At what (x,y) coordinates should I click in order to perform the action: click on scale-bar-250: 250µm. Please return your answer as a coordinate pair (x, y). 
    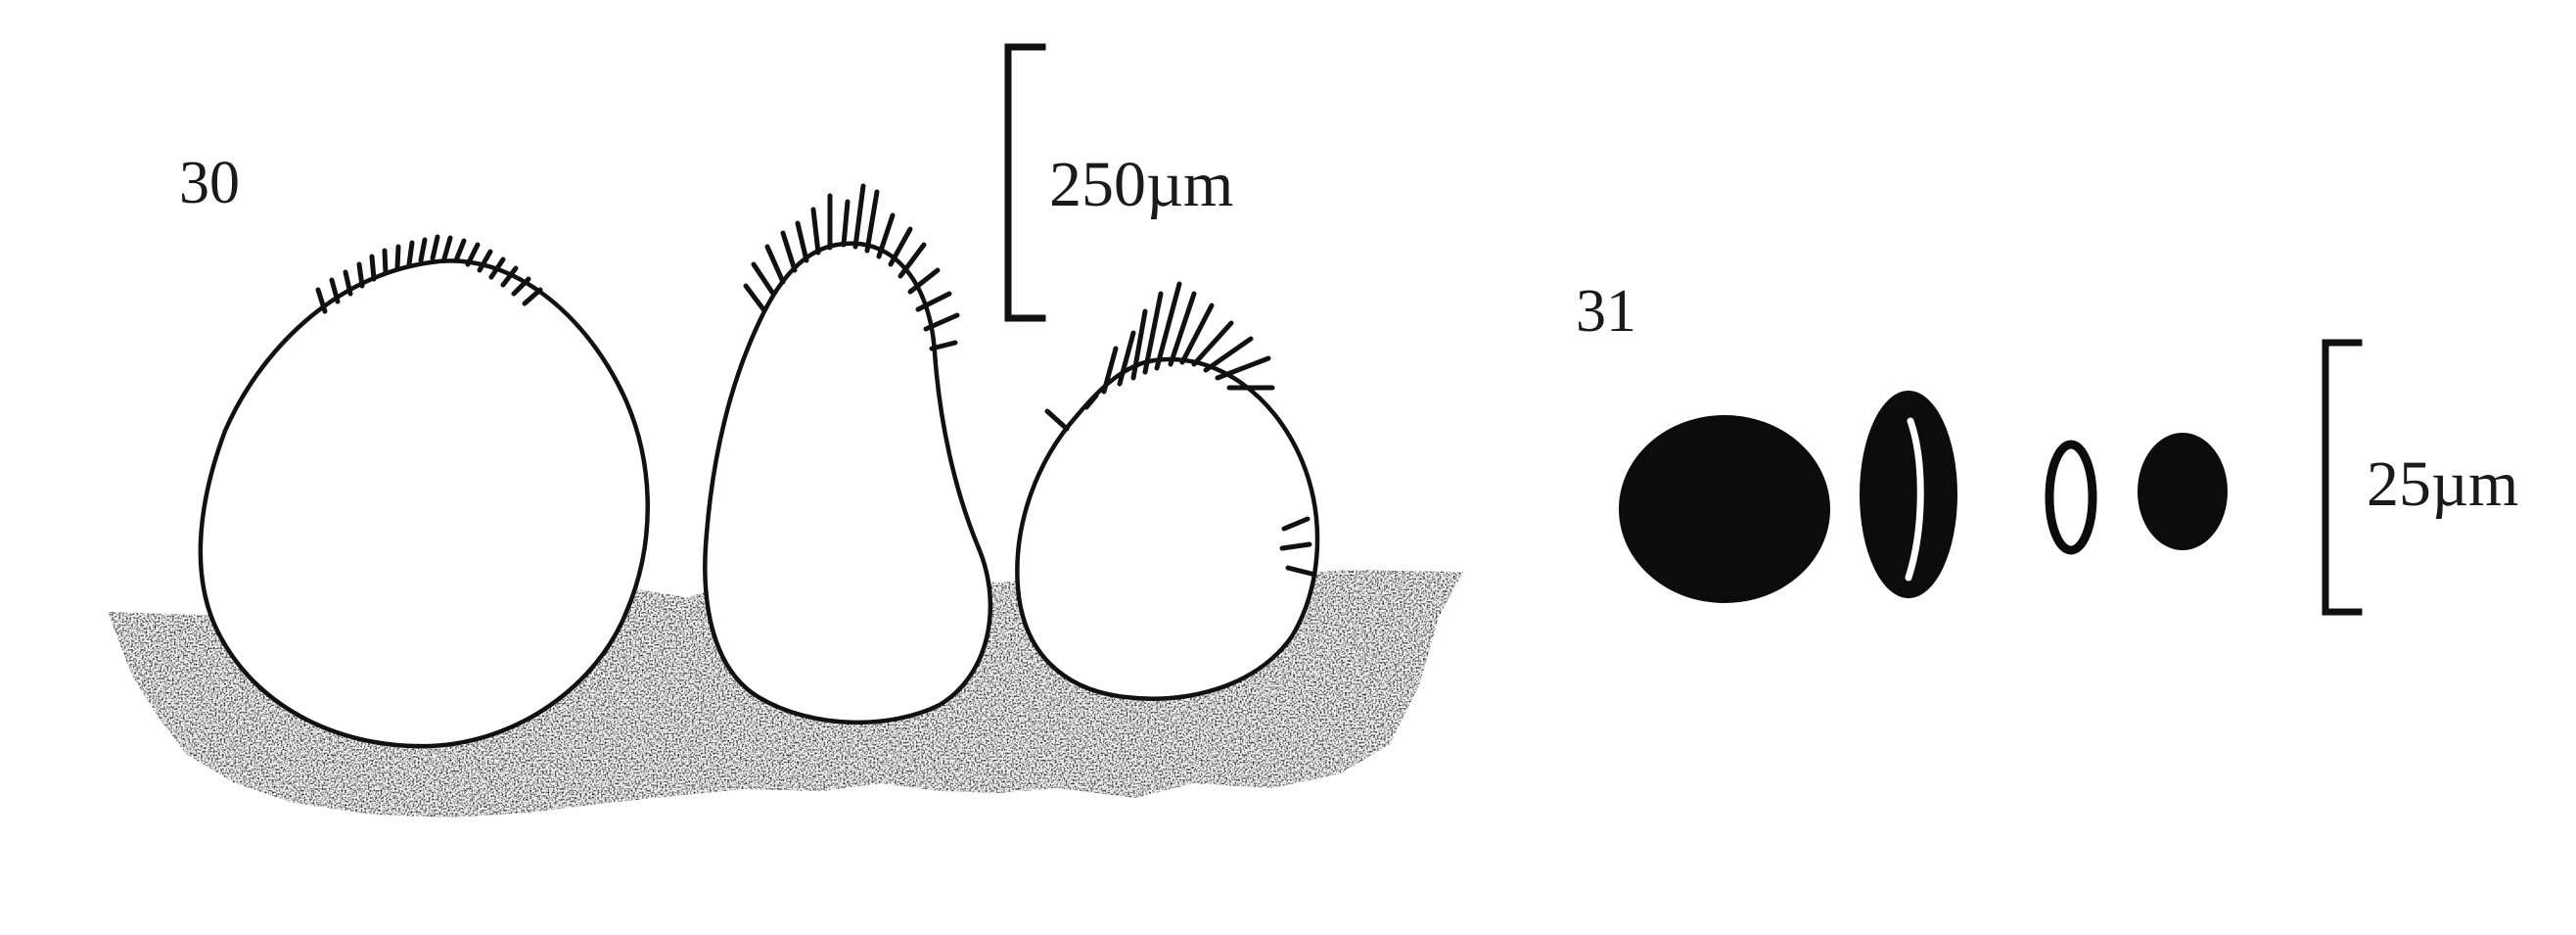
    Looking at the image, I should click on (1118, 182).